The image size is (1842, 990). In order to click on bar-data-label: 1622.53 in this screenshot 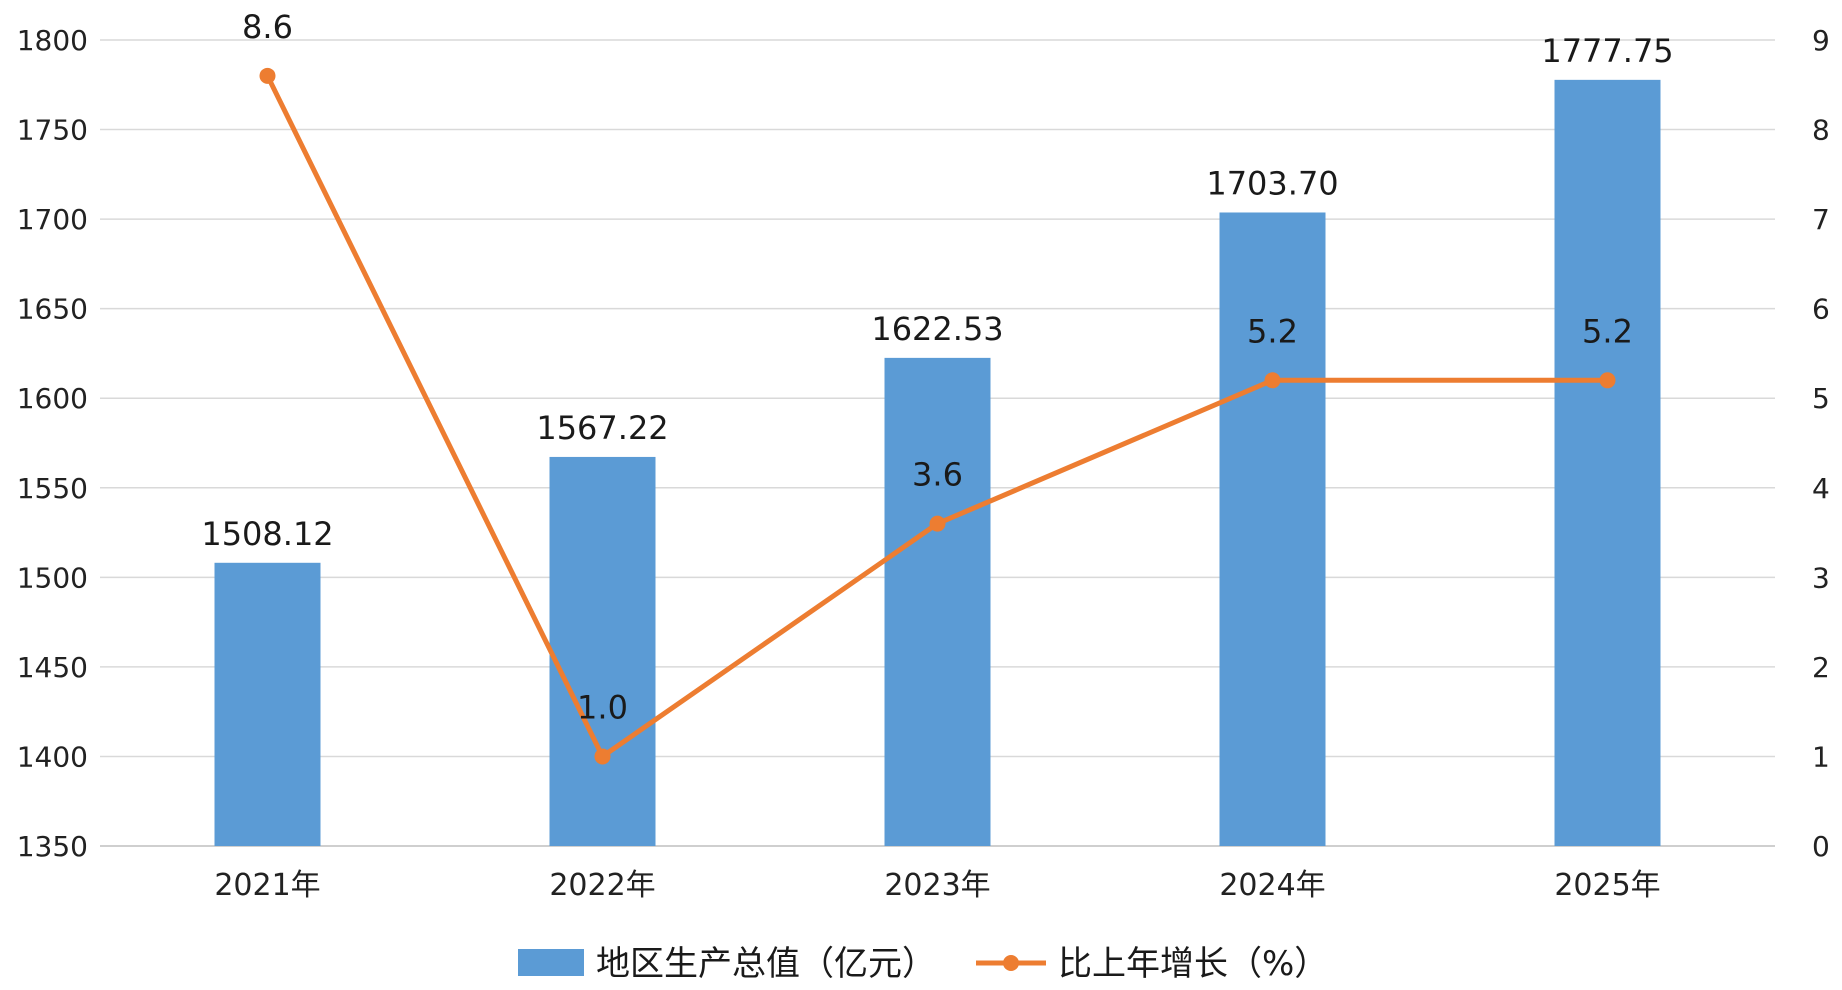, I will do `click(937, 329)`.